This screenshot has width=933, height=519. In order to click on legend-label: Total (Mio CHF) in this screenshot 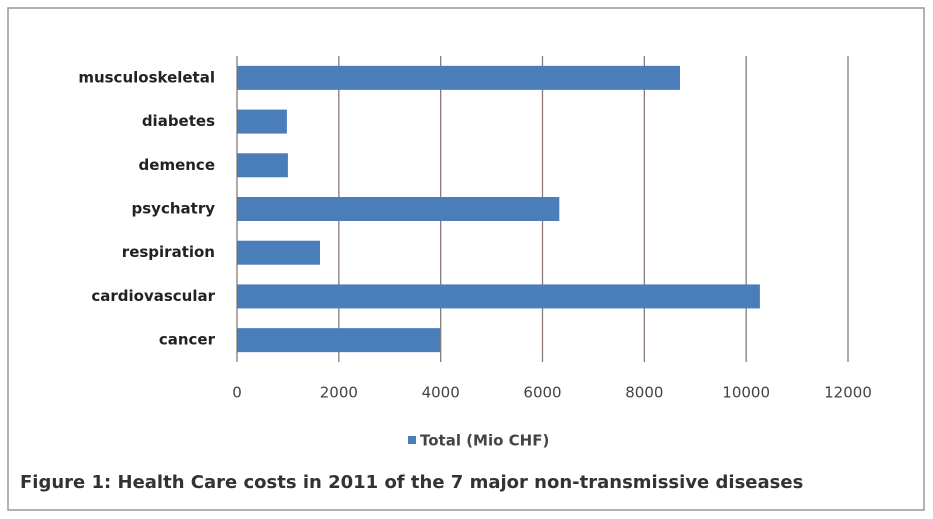, I will do `click(484, 441)`.